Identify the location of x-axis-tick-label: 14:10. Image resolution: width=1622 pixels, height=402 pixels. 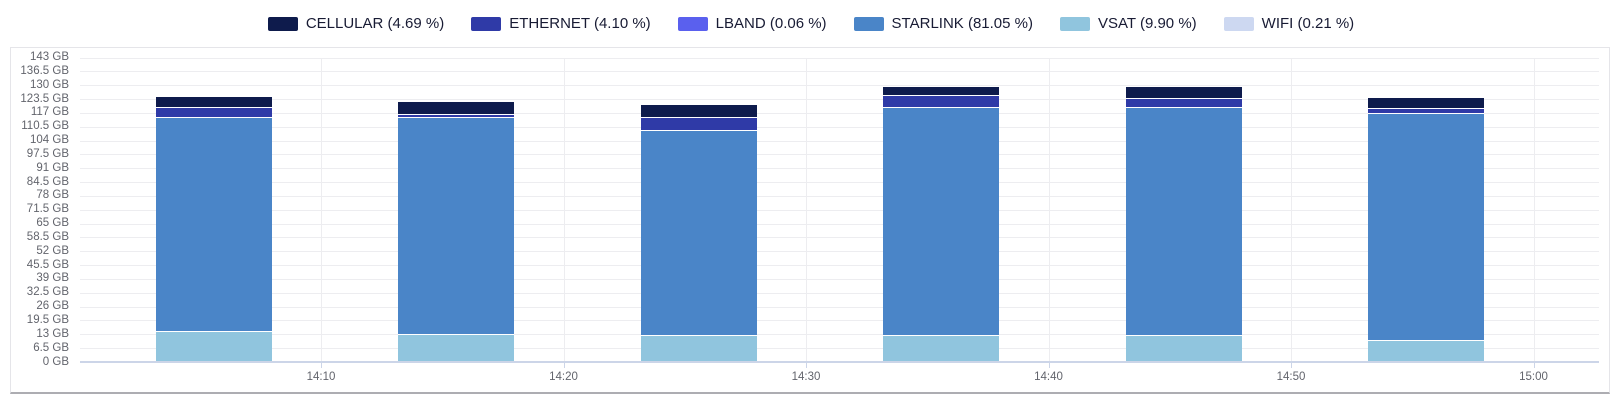
(321, 377).